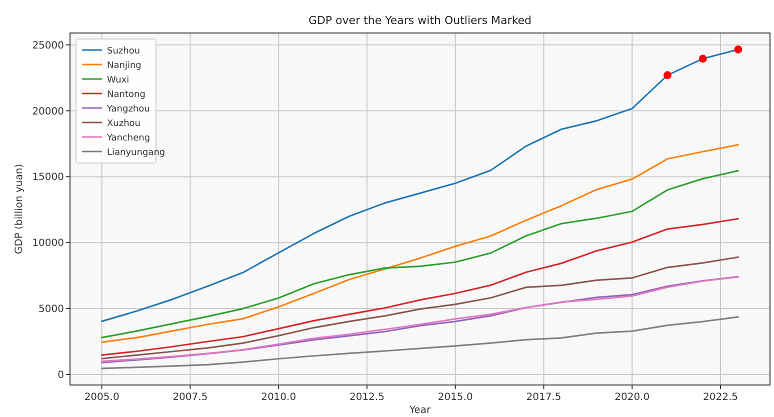  I want to click on legend-label: Suzhou, so click(123, 51).